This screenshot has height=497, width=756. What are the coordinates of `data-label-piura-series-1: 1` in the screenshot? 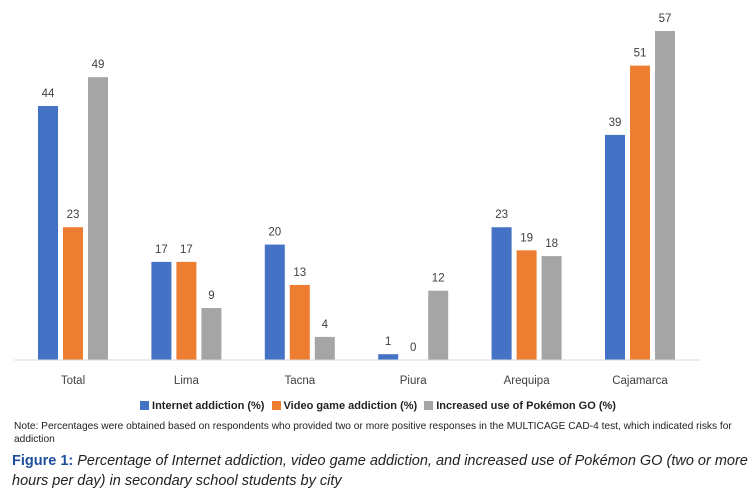 It's located at (388, 342).